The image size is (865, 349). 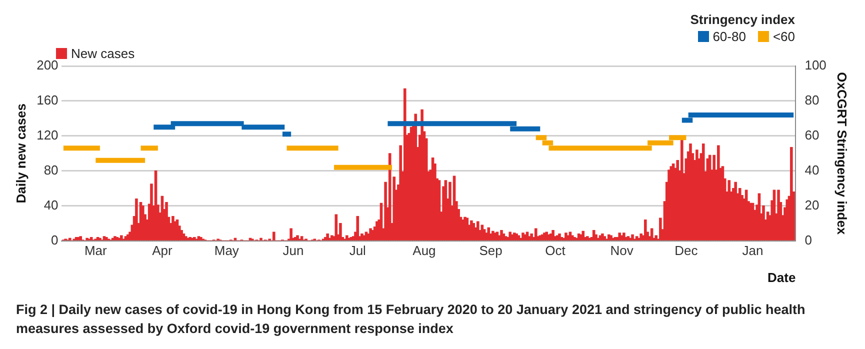 What do you see at coordinates (812, 100) in the screenshot?
I see `y2-tick-label: 80` at bounding box center [812, 100].